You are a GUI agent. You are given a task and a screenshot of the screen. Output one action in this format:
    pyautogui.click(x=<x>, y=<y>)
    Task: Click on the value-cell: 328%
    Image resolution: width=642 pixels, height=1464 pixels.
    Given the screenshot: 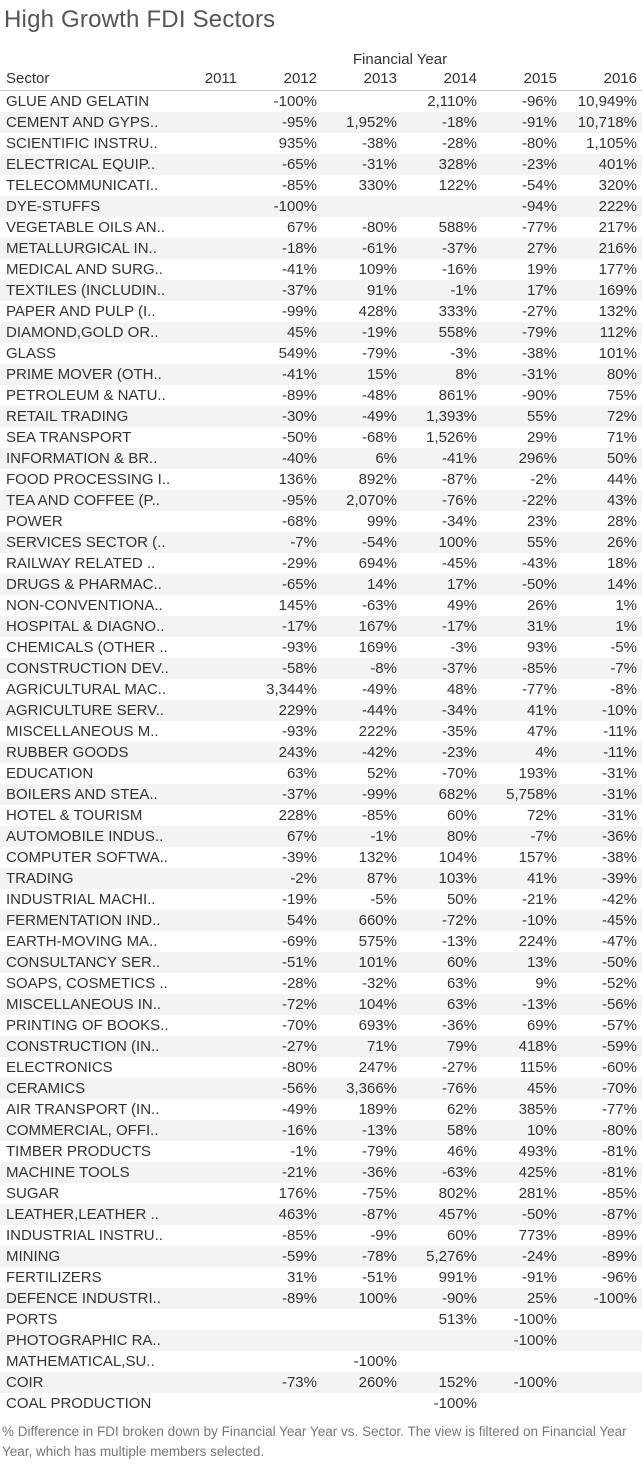 What is the action you would take?
    pyautogui.click(x=457, y=164)
    